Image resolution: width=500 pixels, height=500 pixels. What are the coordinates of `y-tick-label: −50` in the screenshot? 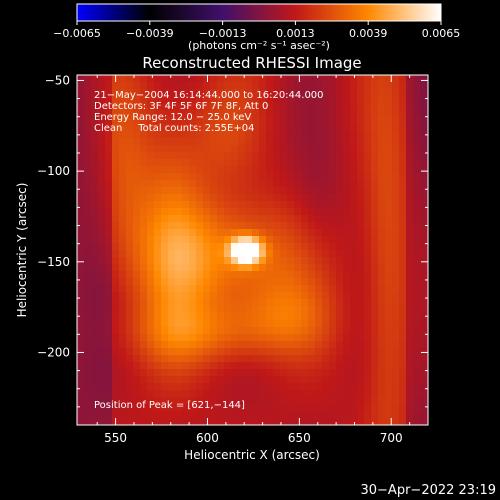 It's located at (57, 80).